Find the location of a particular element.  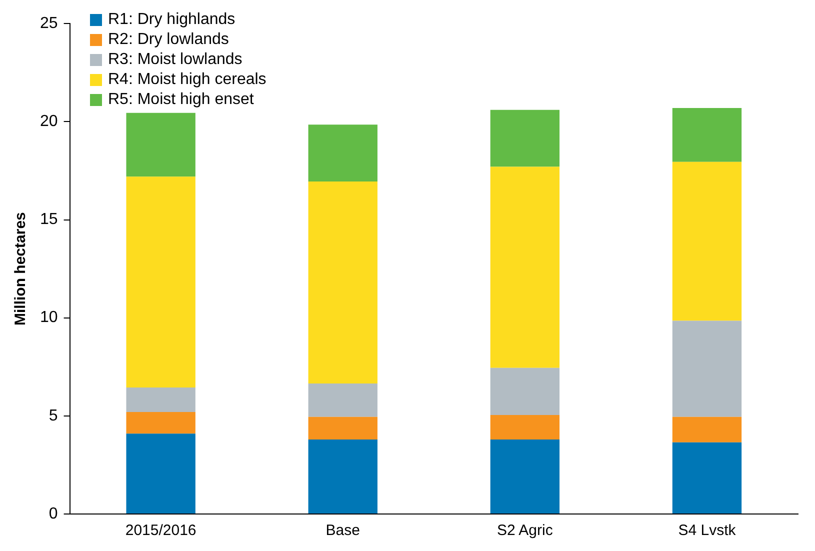

legend-label: R5: Moist high enset is located at coordinates (181, 100).